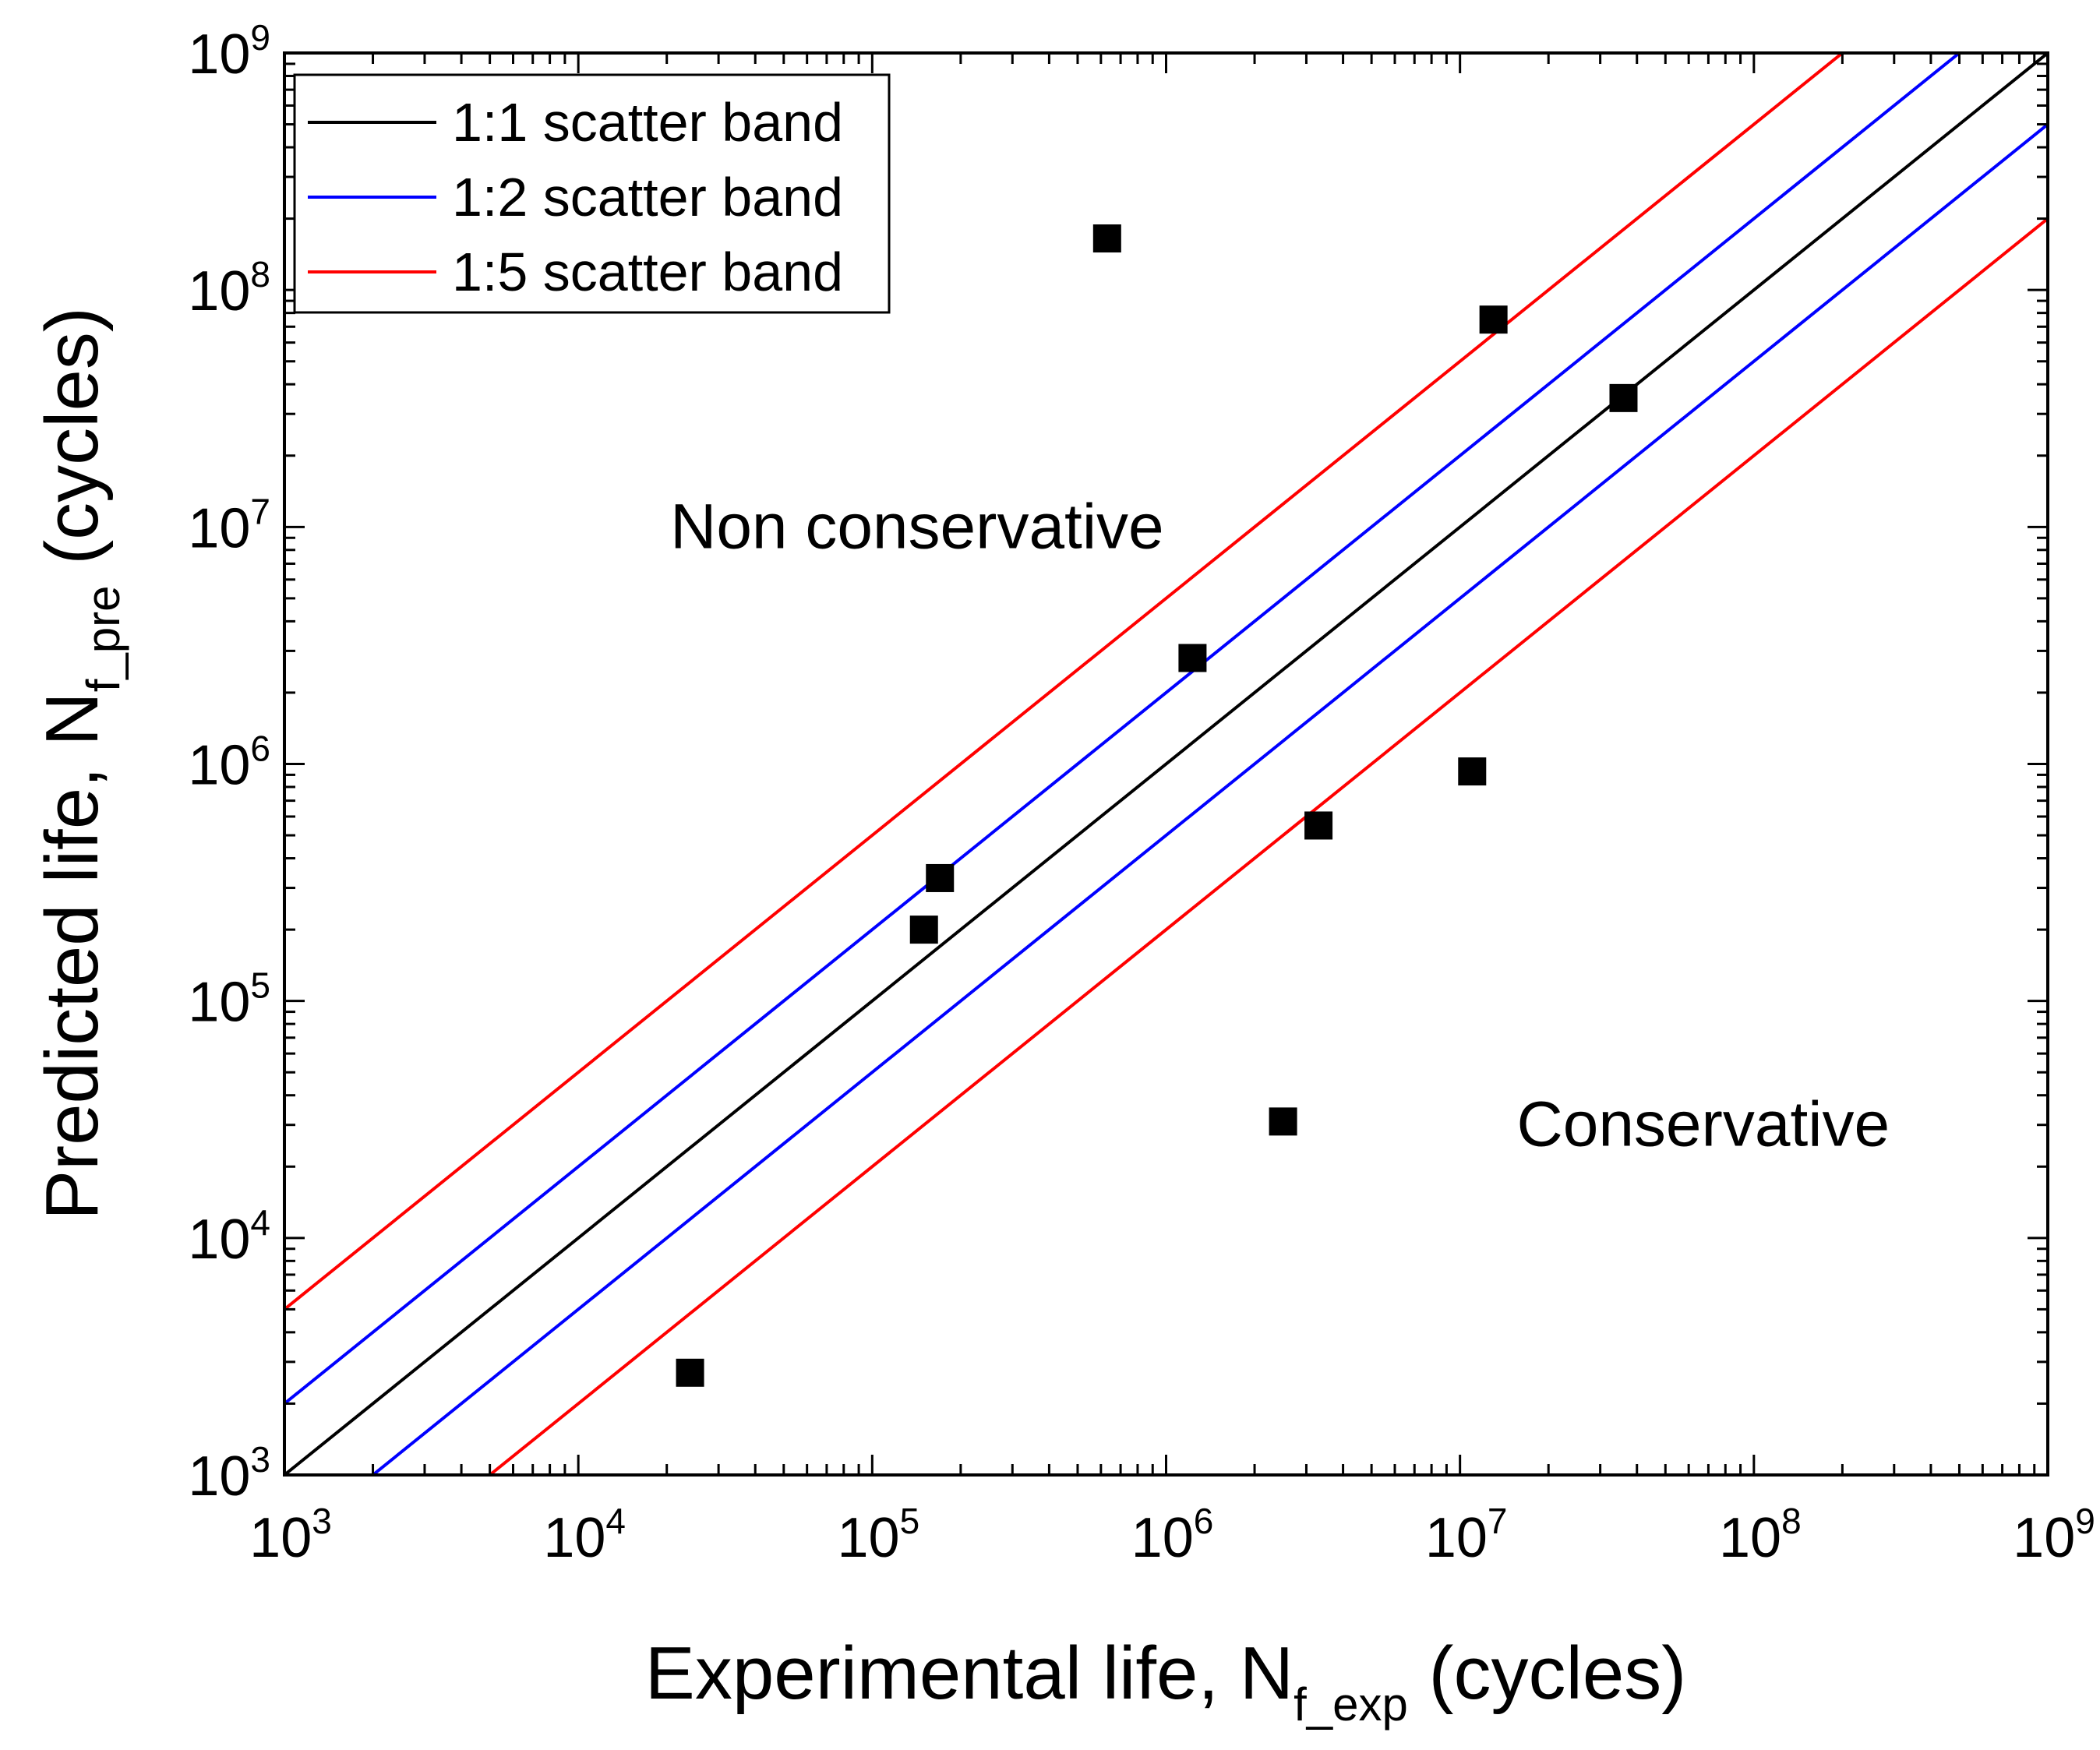 The image size is (2100, 1750). Describe the element at coordinates (290, 1535) in the screenshot. I see `x-tick-label: 10³` at that location.